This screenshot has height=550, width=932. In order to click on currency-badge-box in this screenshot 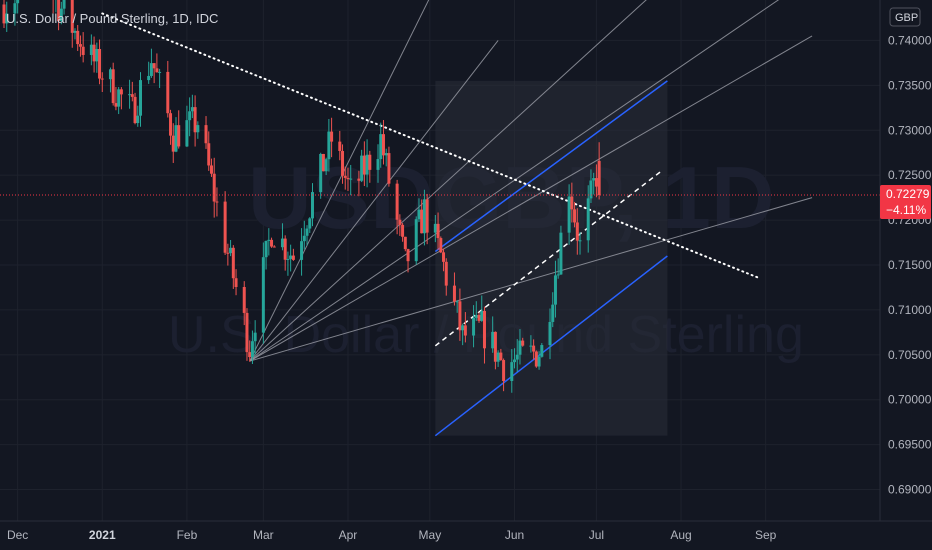, I will do `click(905, 17)`.